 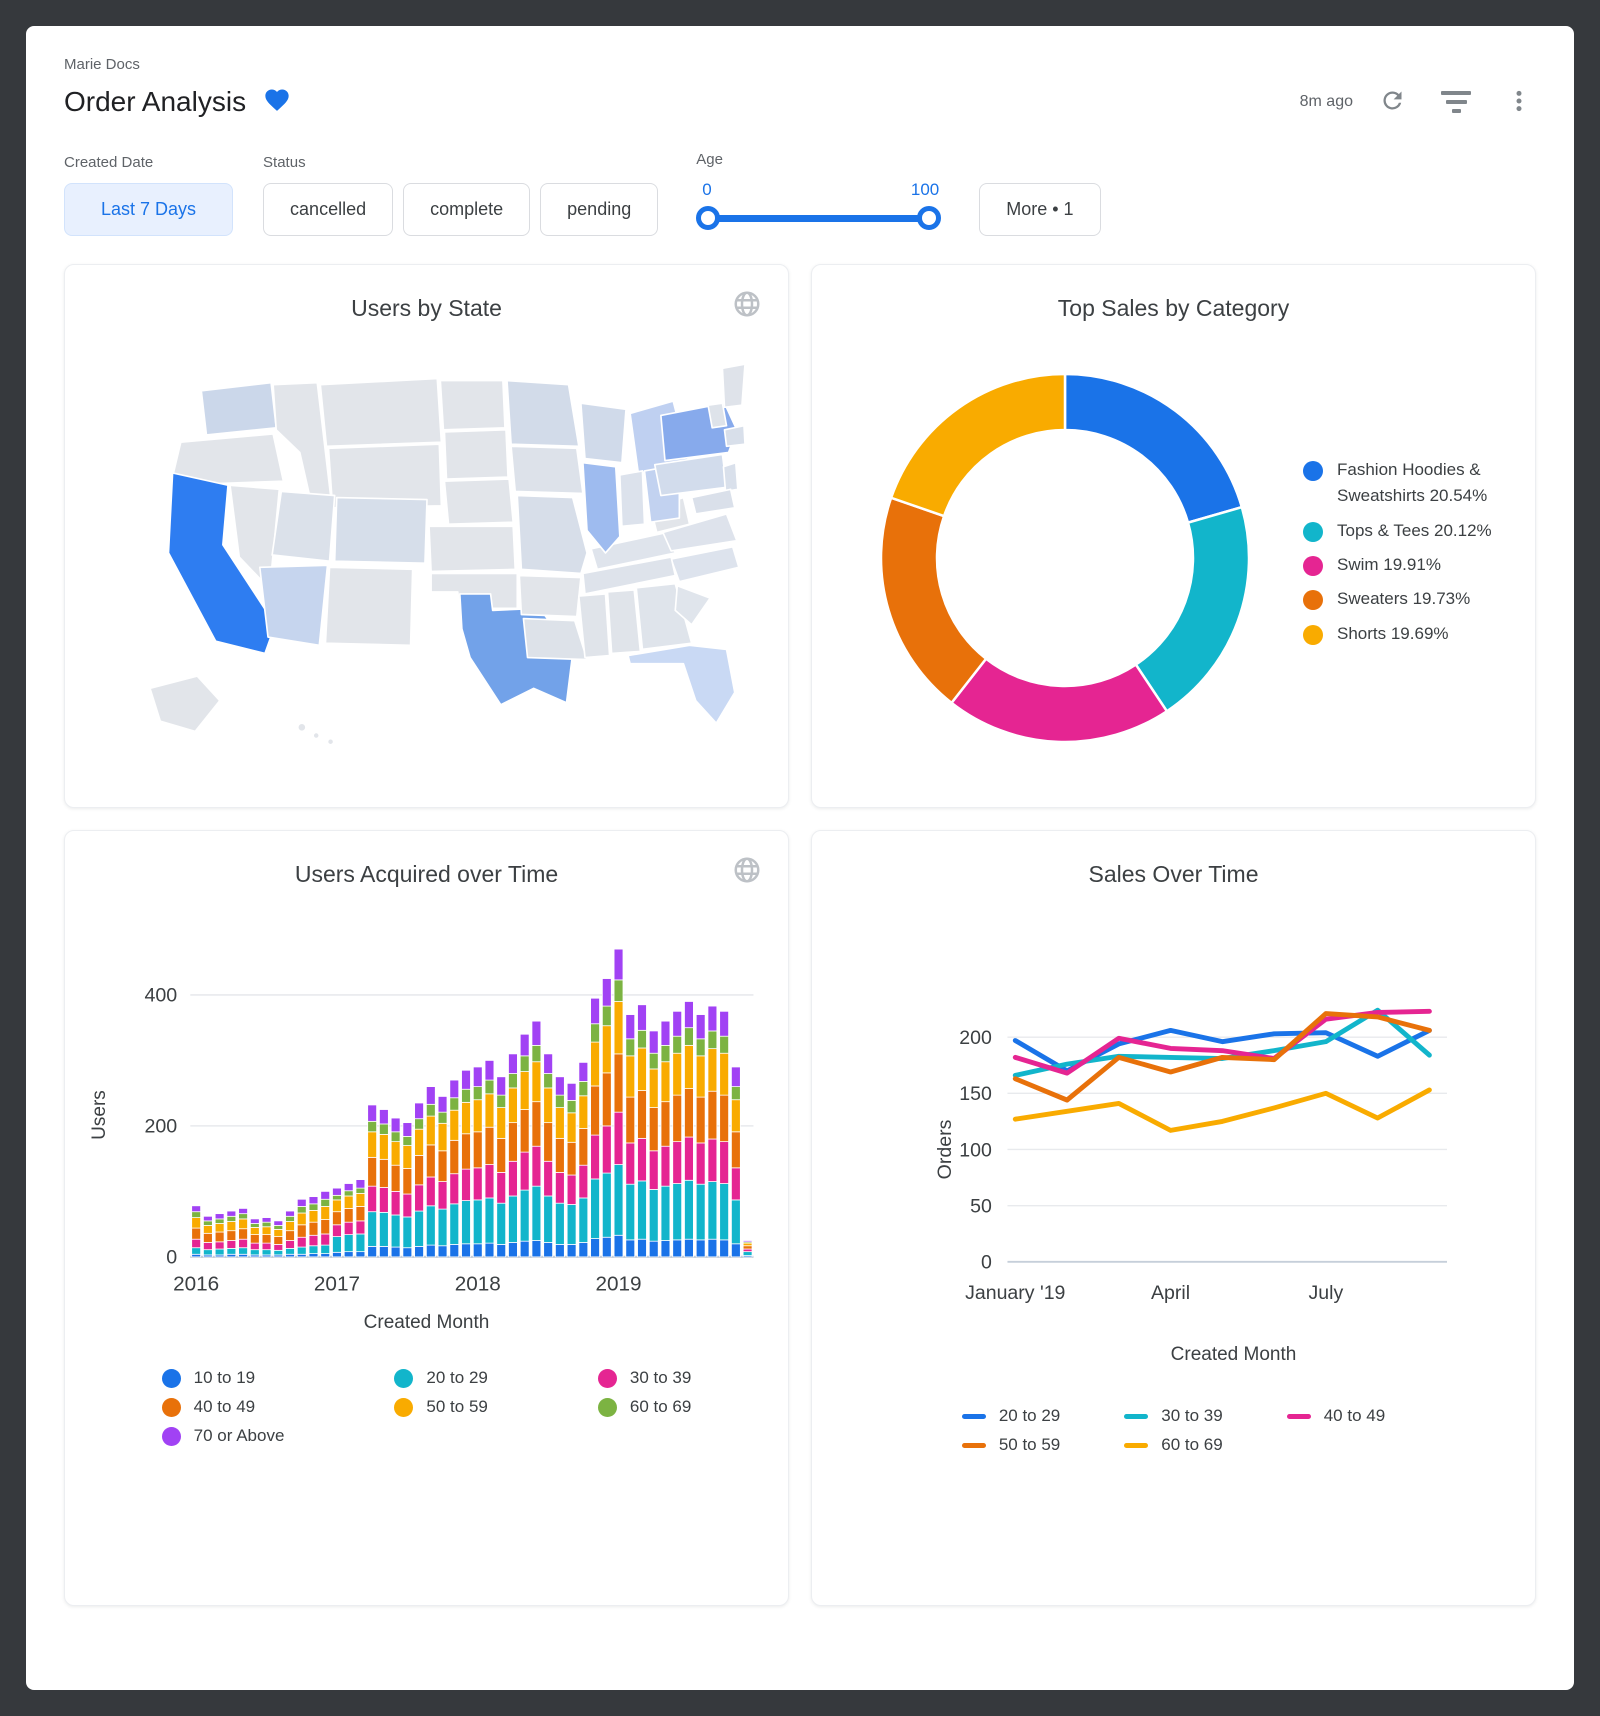 I want to click on state-hawaii, so click(x=330, y=741).